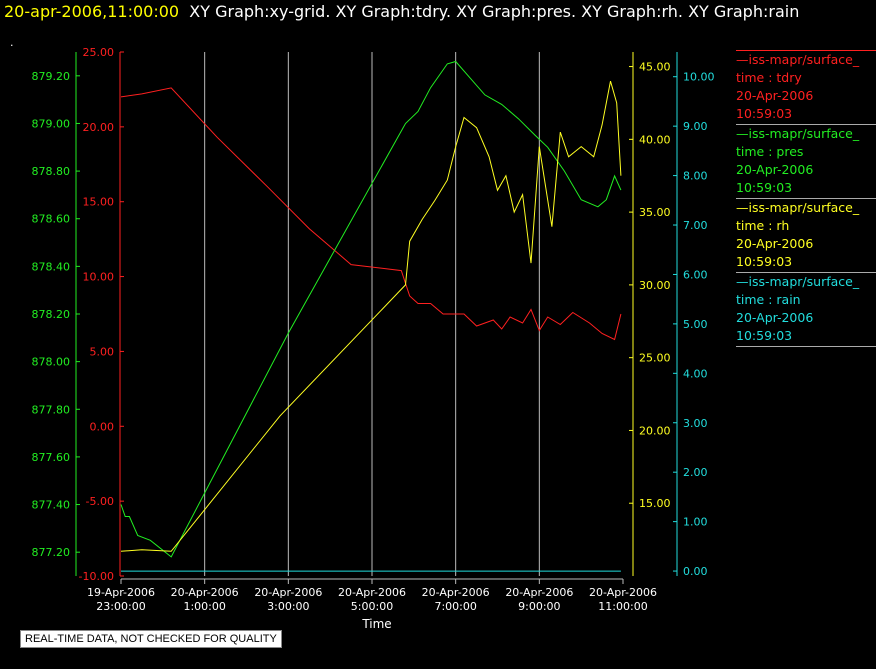 The image size is (876, 669). Describe the element at coordinates (51, 123) in the screenshot. I see `pres-tick-label: 879.00` at that location.